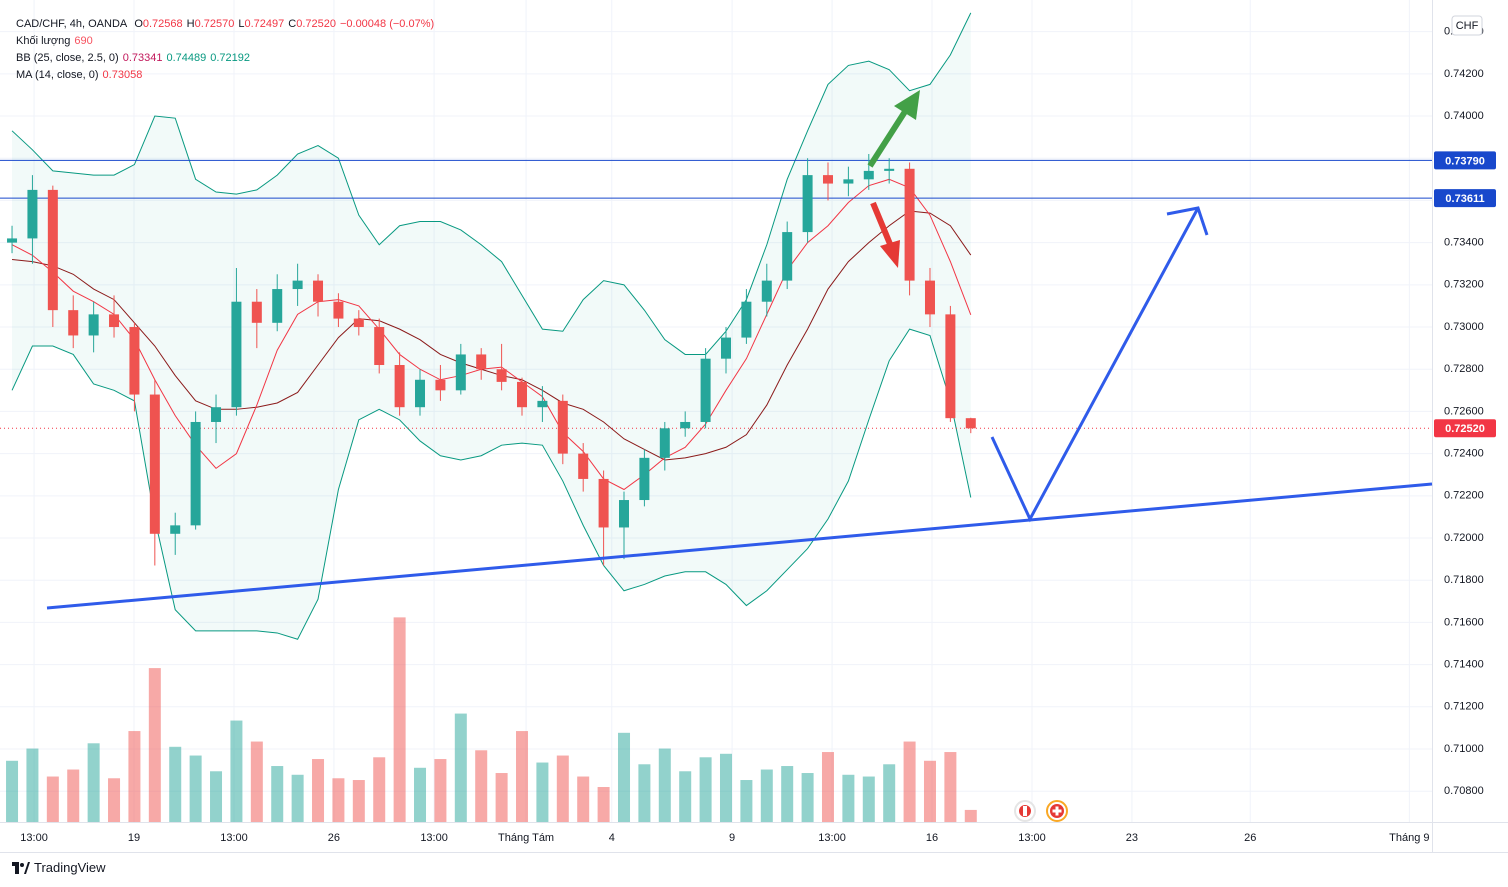 The image size is (1508, 887). I want to click on trend-line, so click(739, 546).